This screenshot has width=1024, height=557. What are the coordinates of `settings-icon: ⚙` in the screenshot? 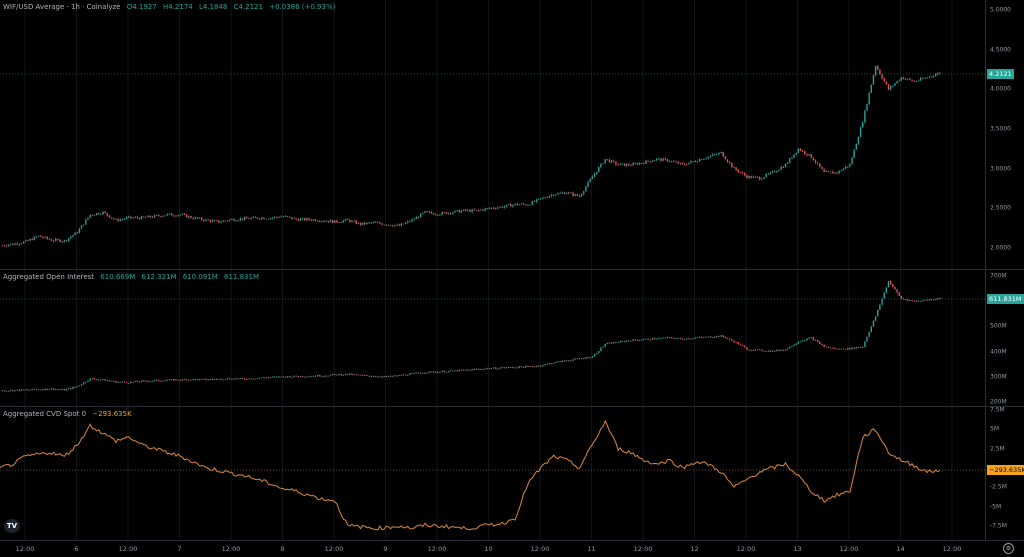 It's located at (1008, 548).